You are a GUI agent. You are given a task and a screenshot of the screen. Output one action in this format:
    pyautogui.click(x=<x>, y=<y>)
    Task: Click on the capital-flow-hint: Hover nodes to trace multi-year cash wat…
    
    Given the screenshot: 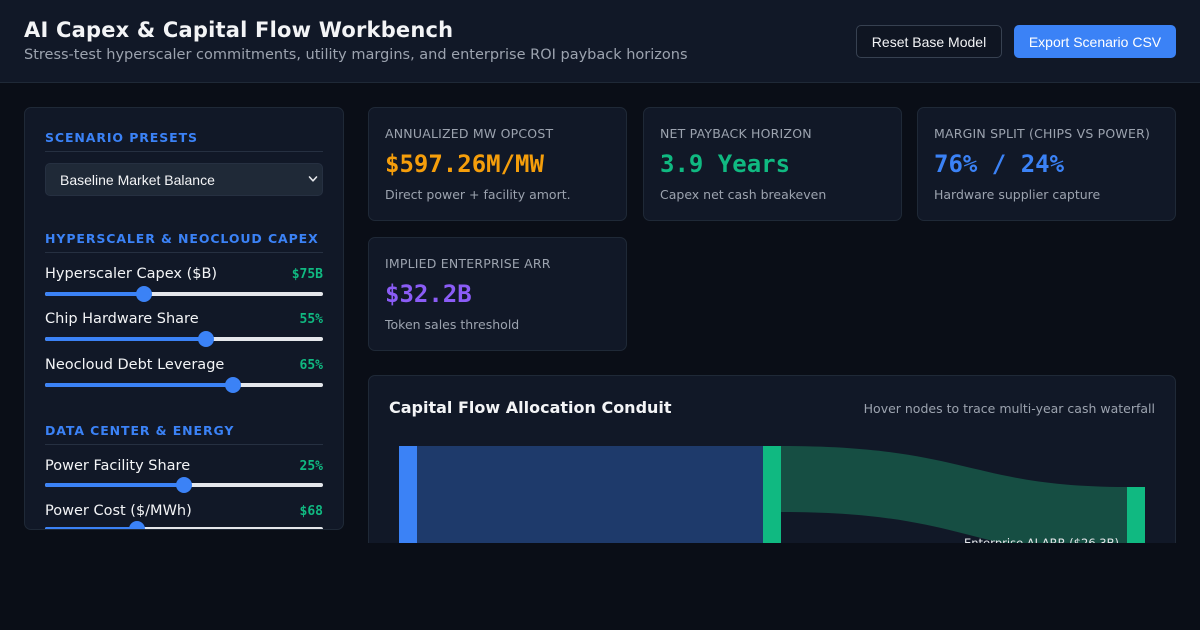 What is the action you would take?
    pyautogui.click(x=1009, y=408)
    